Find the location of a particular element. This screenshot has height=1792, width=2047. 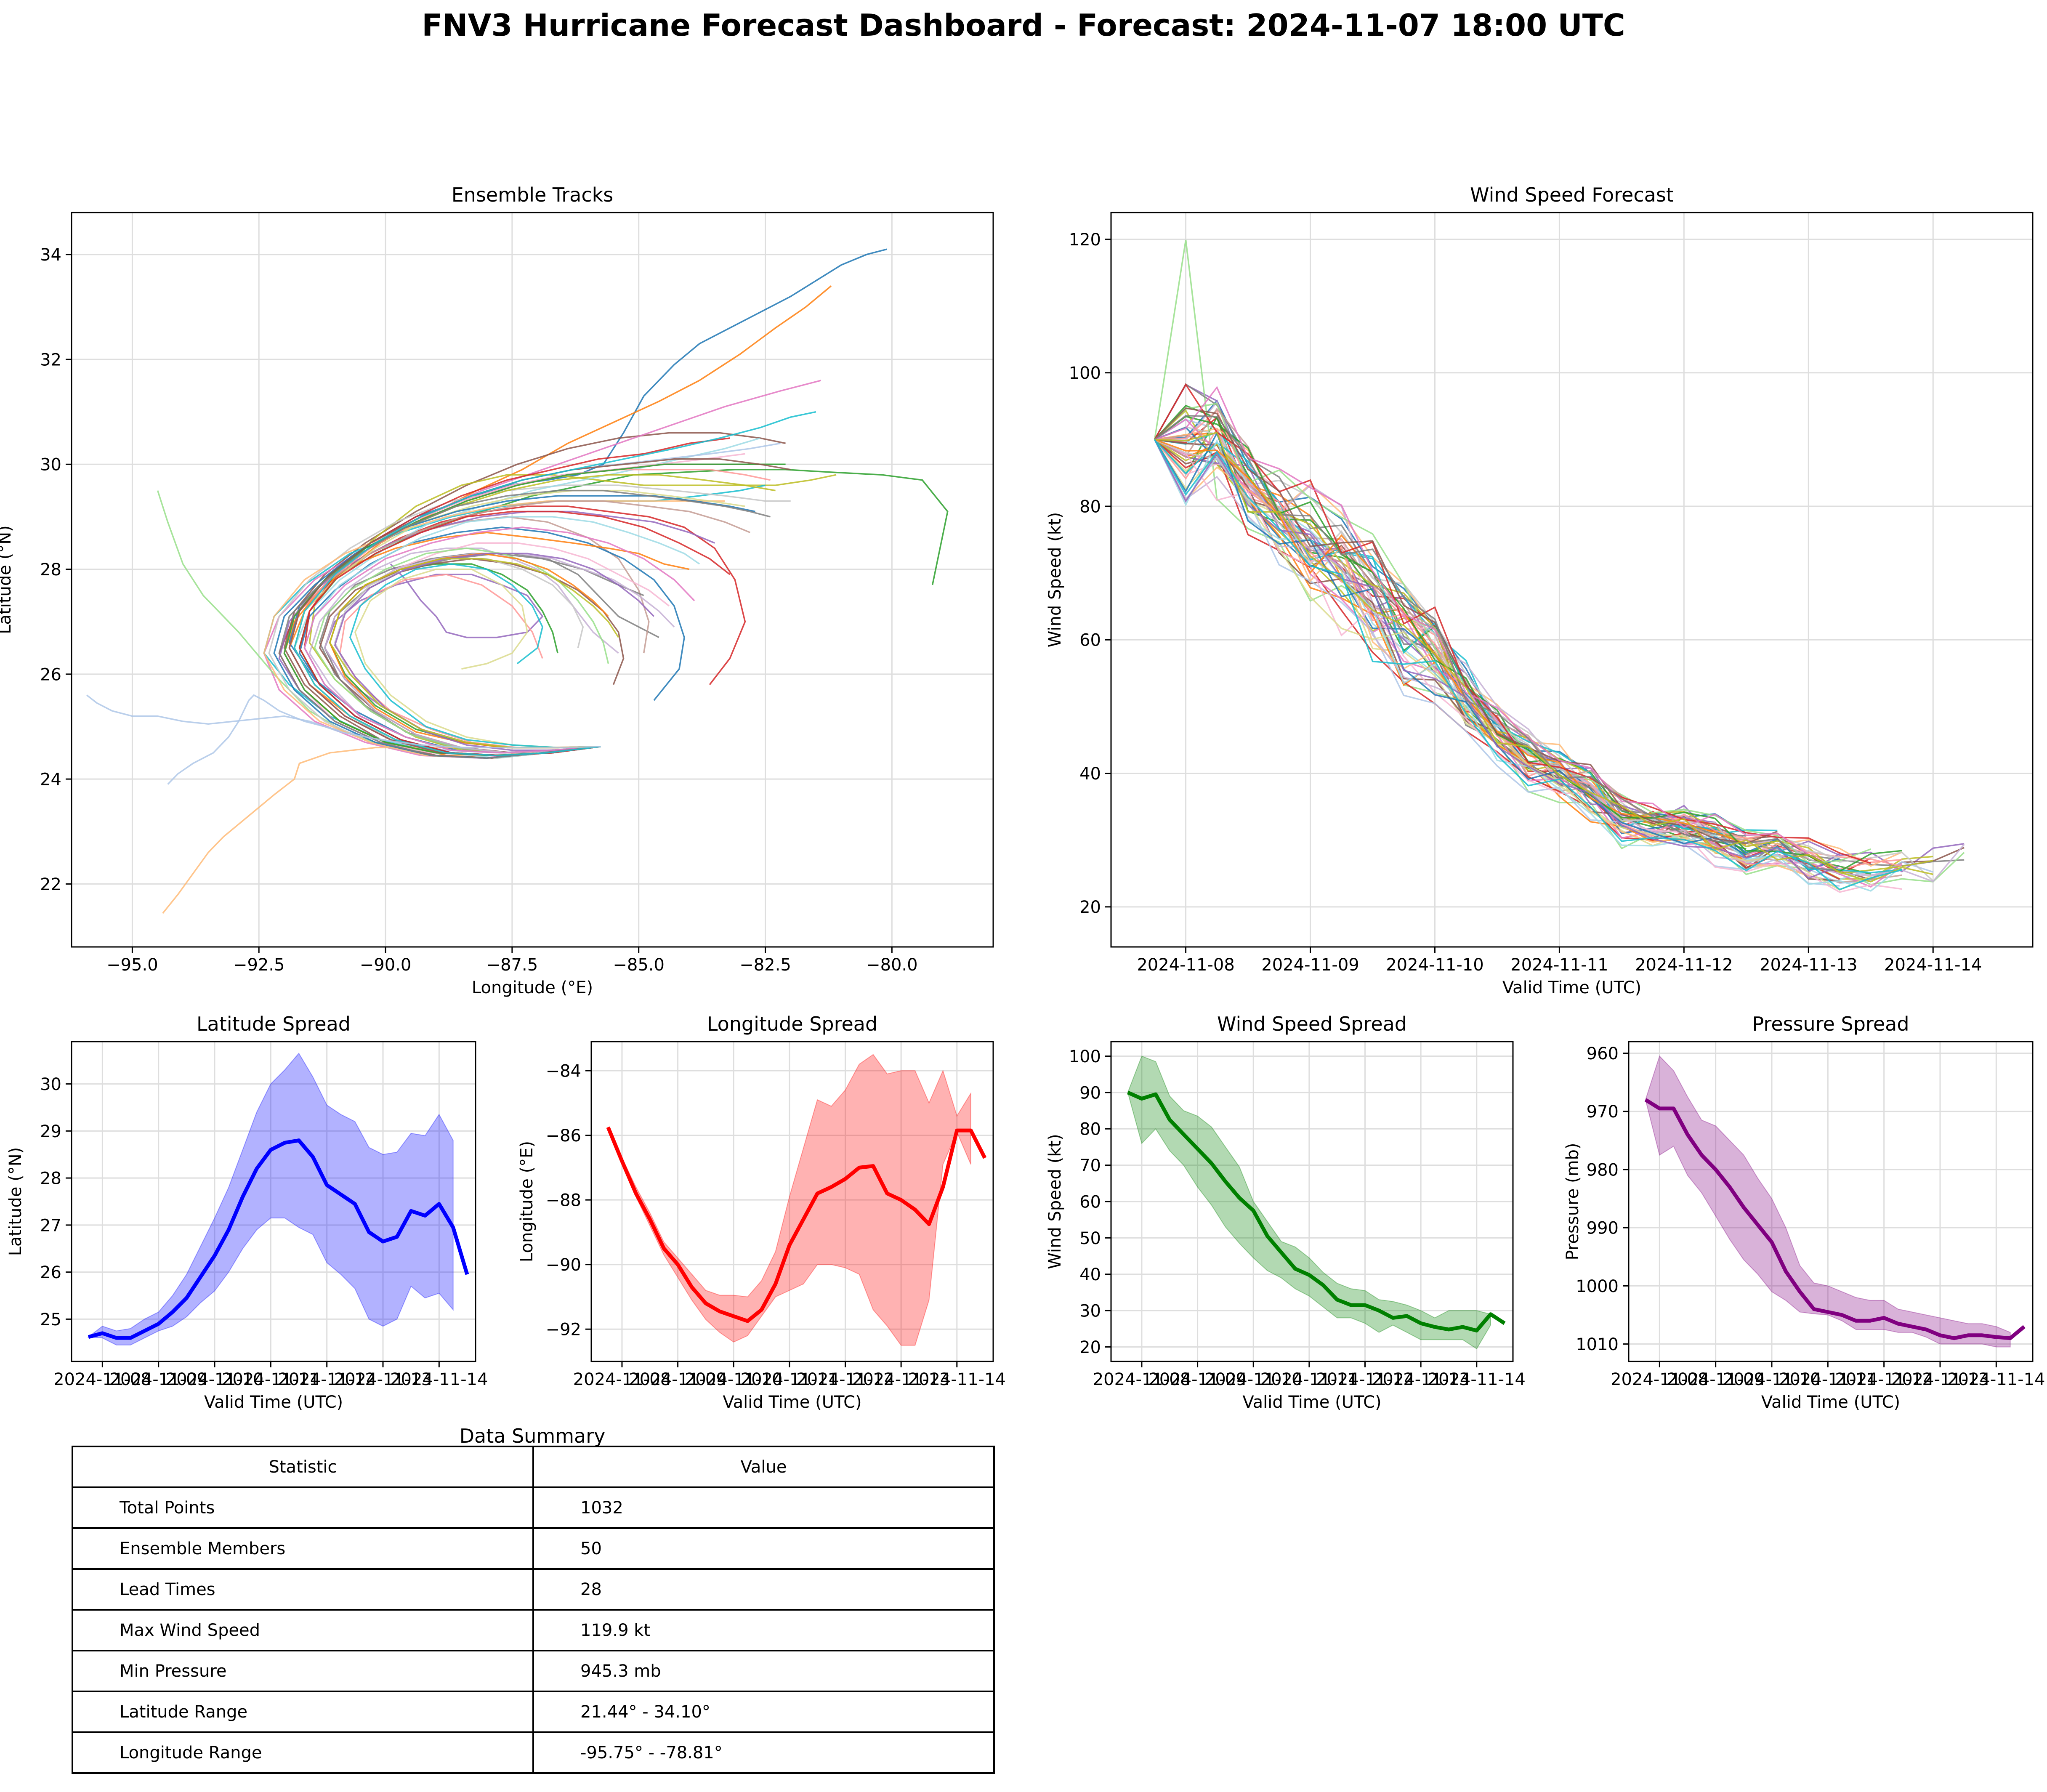

pressure-spread-frame is located at coordinates (1831, 1202).